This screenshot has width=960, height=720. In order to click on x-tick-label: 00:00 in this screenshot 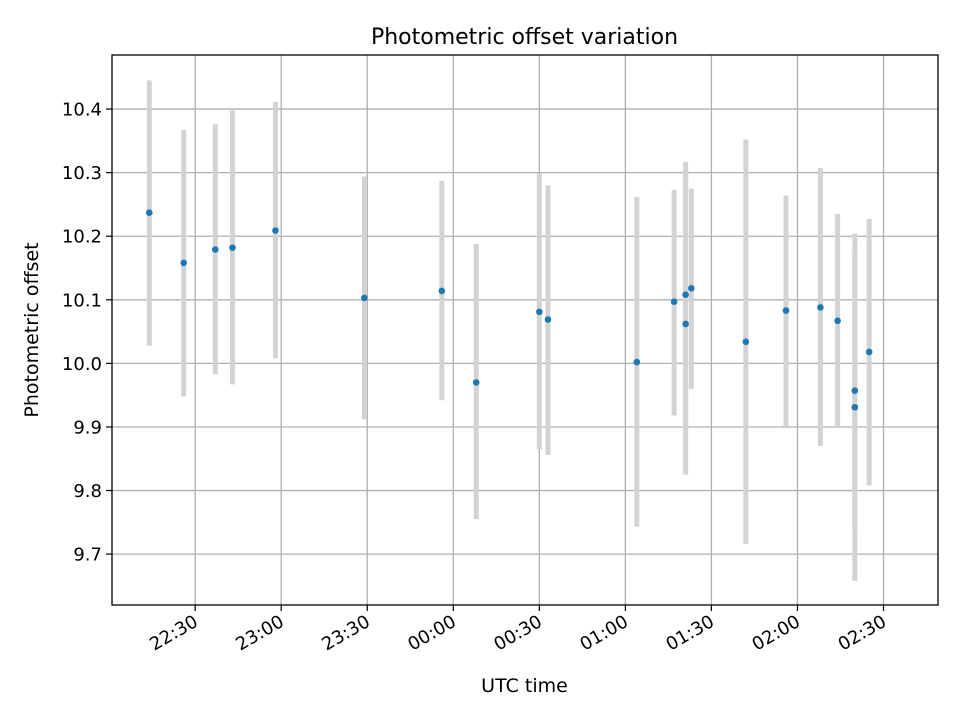, I will do `click(431, 633)`.